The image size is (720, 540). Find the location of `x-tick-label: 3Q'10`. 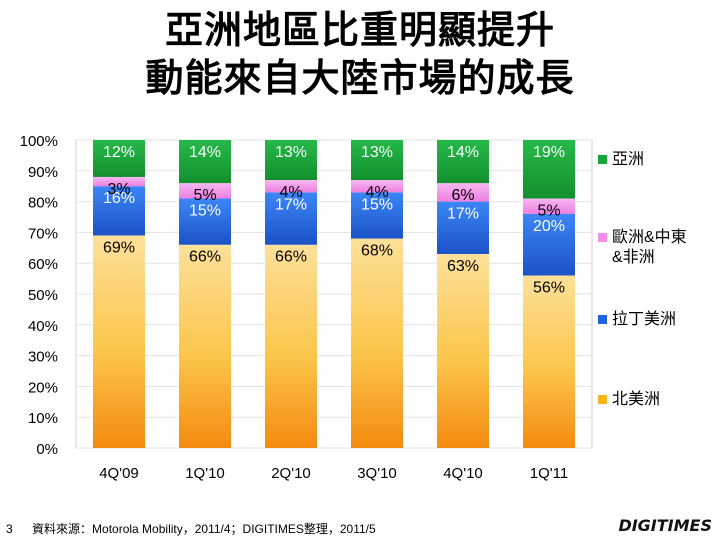

x-tick-label: 3Q'10 is located at coordinates (377, 473).